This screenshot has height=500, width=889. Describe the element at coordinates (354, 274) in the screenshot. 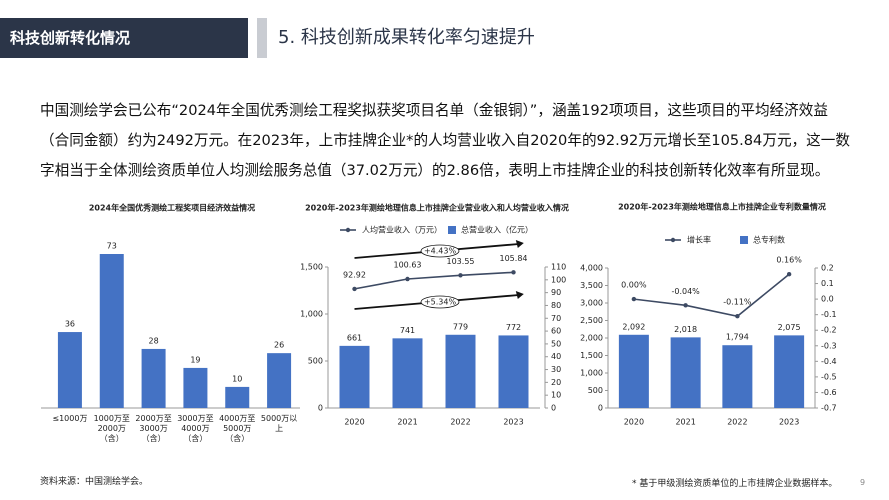

I see `value-label: 92.92` at that location.